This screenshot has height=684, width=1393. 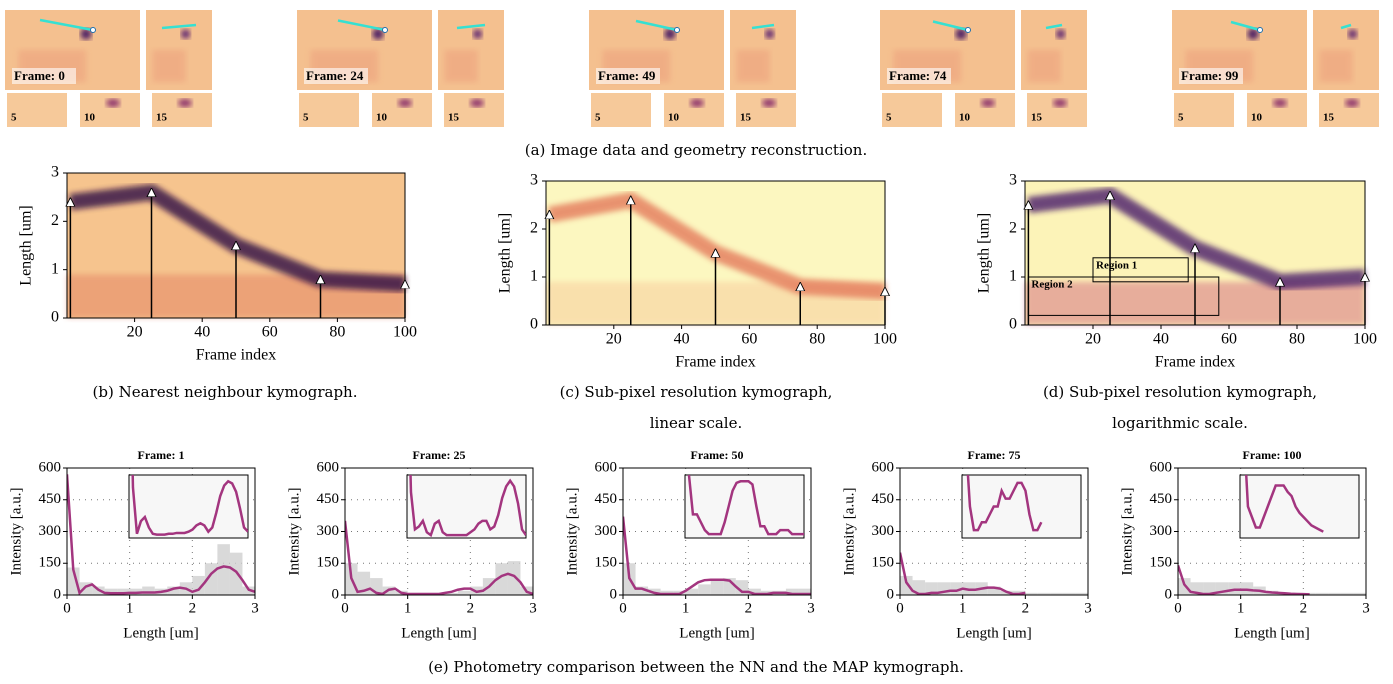 I want to click on region-box, so click(x=1140, y=270).